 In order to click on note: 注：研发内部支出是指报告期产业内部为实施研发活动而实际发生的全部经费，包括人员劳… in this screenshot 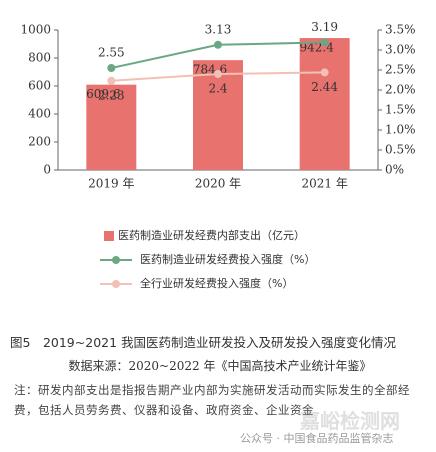, I will do `click(212, 400)`.